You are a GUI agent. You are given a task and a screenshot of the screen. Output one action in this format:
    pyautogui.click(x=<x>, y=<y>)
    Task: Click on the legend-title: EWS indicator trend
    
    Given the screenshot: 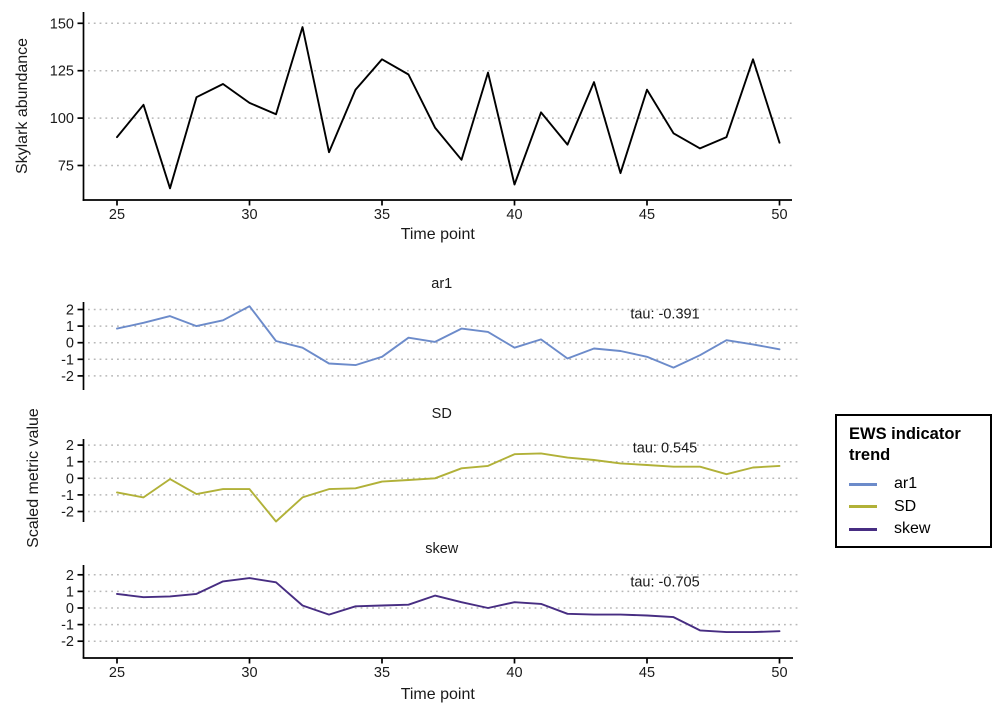 What is the action you would take?
    pyautogui.click(x=905, y=445)
    